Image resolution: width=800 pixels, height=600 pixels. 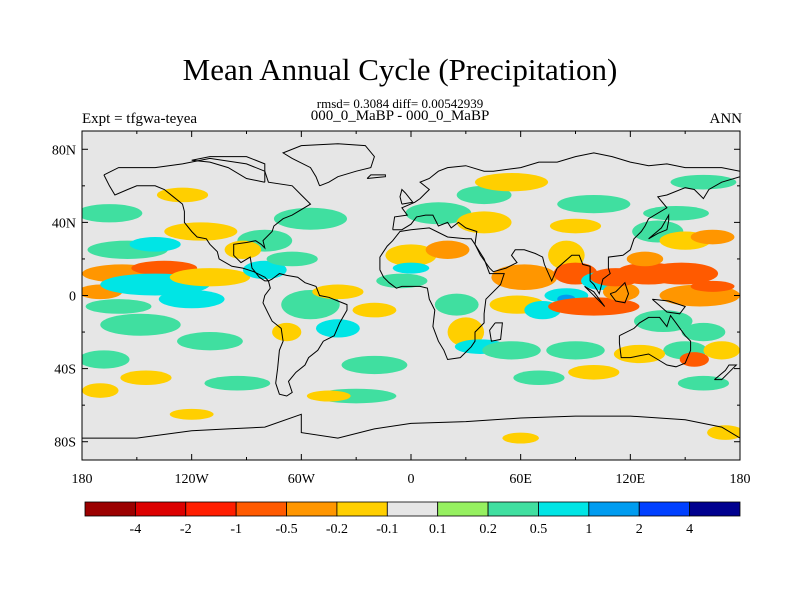 I want to click on legend-label: -0.5, so click(x=286, y=529).